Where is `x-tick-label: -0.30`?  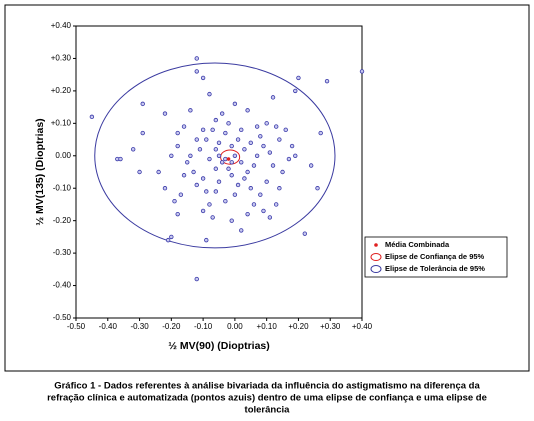
x-tick-label: -0.30 is located at coordinates (139, 326).